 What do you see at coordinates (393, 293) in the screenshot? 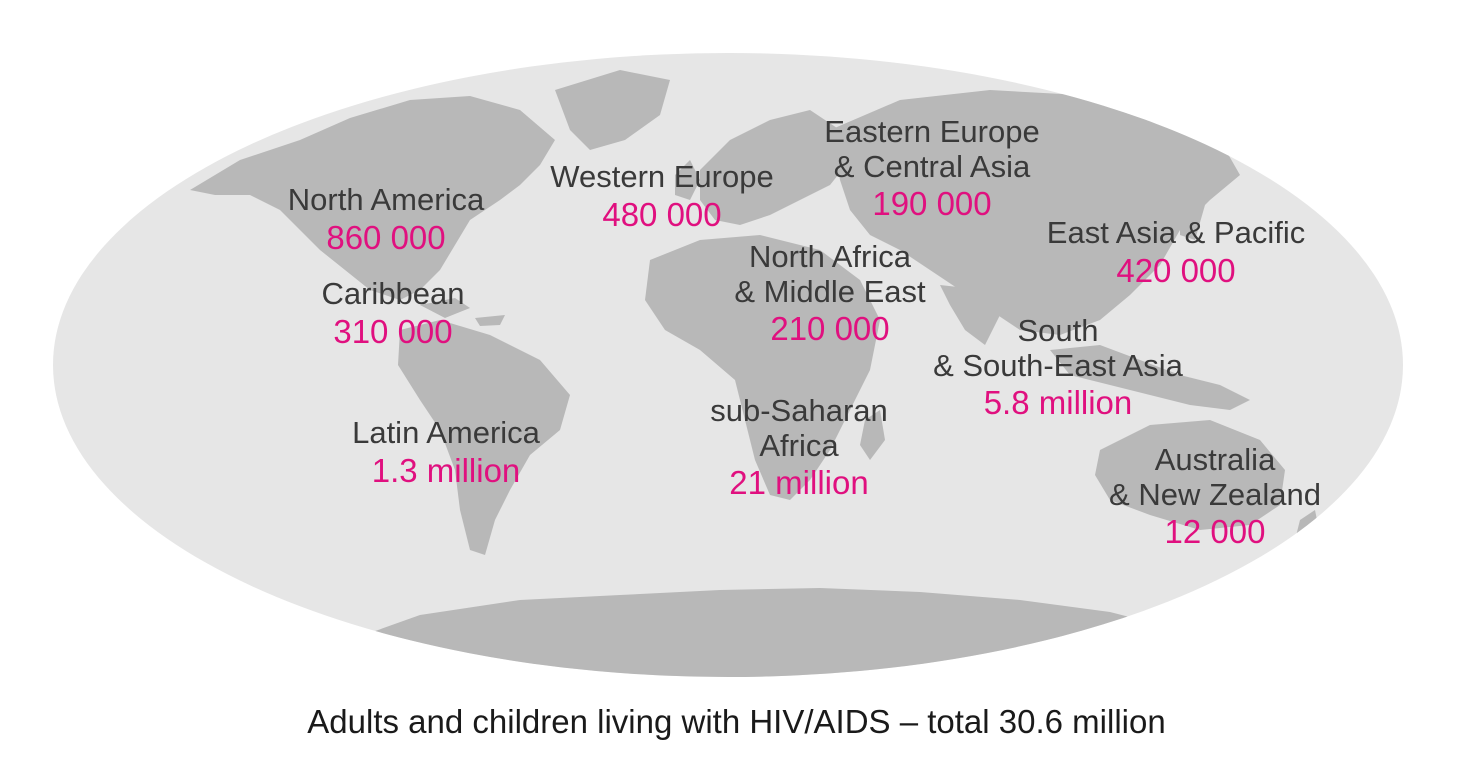
I see `region-name: Caribbean` at bounding box center [393, 293].